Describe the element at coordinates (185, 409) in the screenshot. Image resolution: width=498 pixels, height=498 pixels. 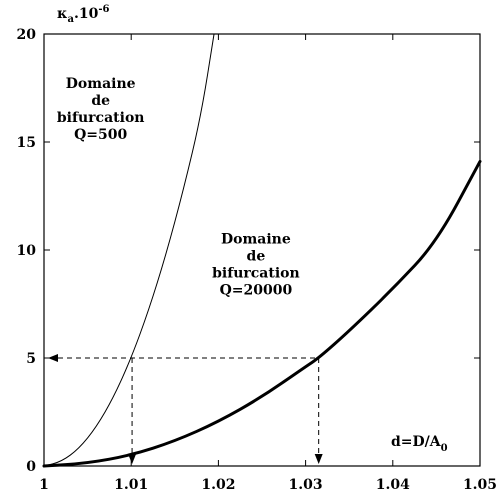
I see `guide-lines` at that location.